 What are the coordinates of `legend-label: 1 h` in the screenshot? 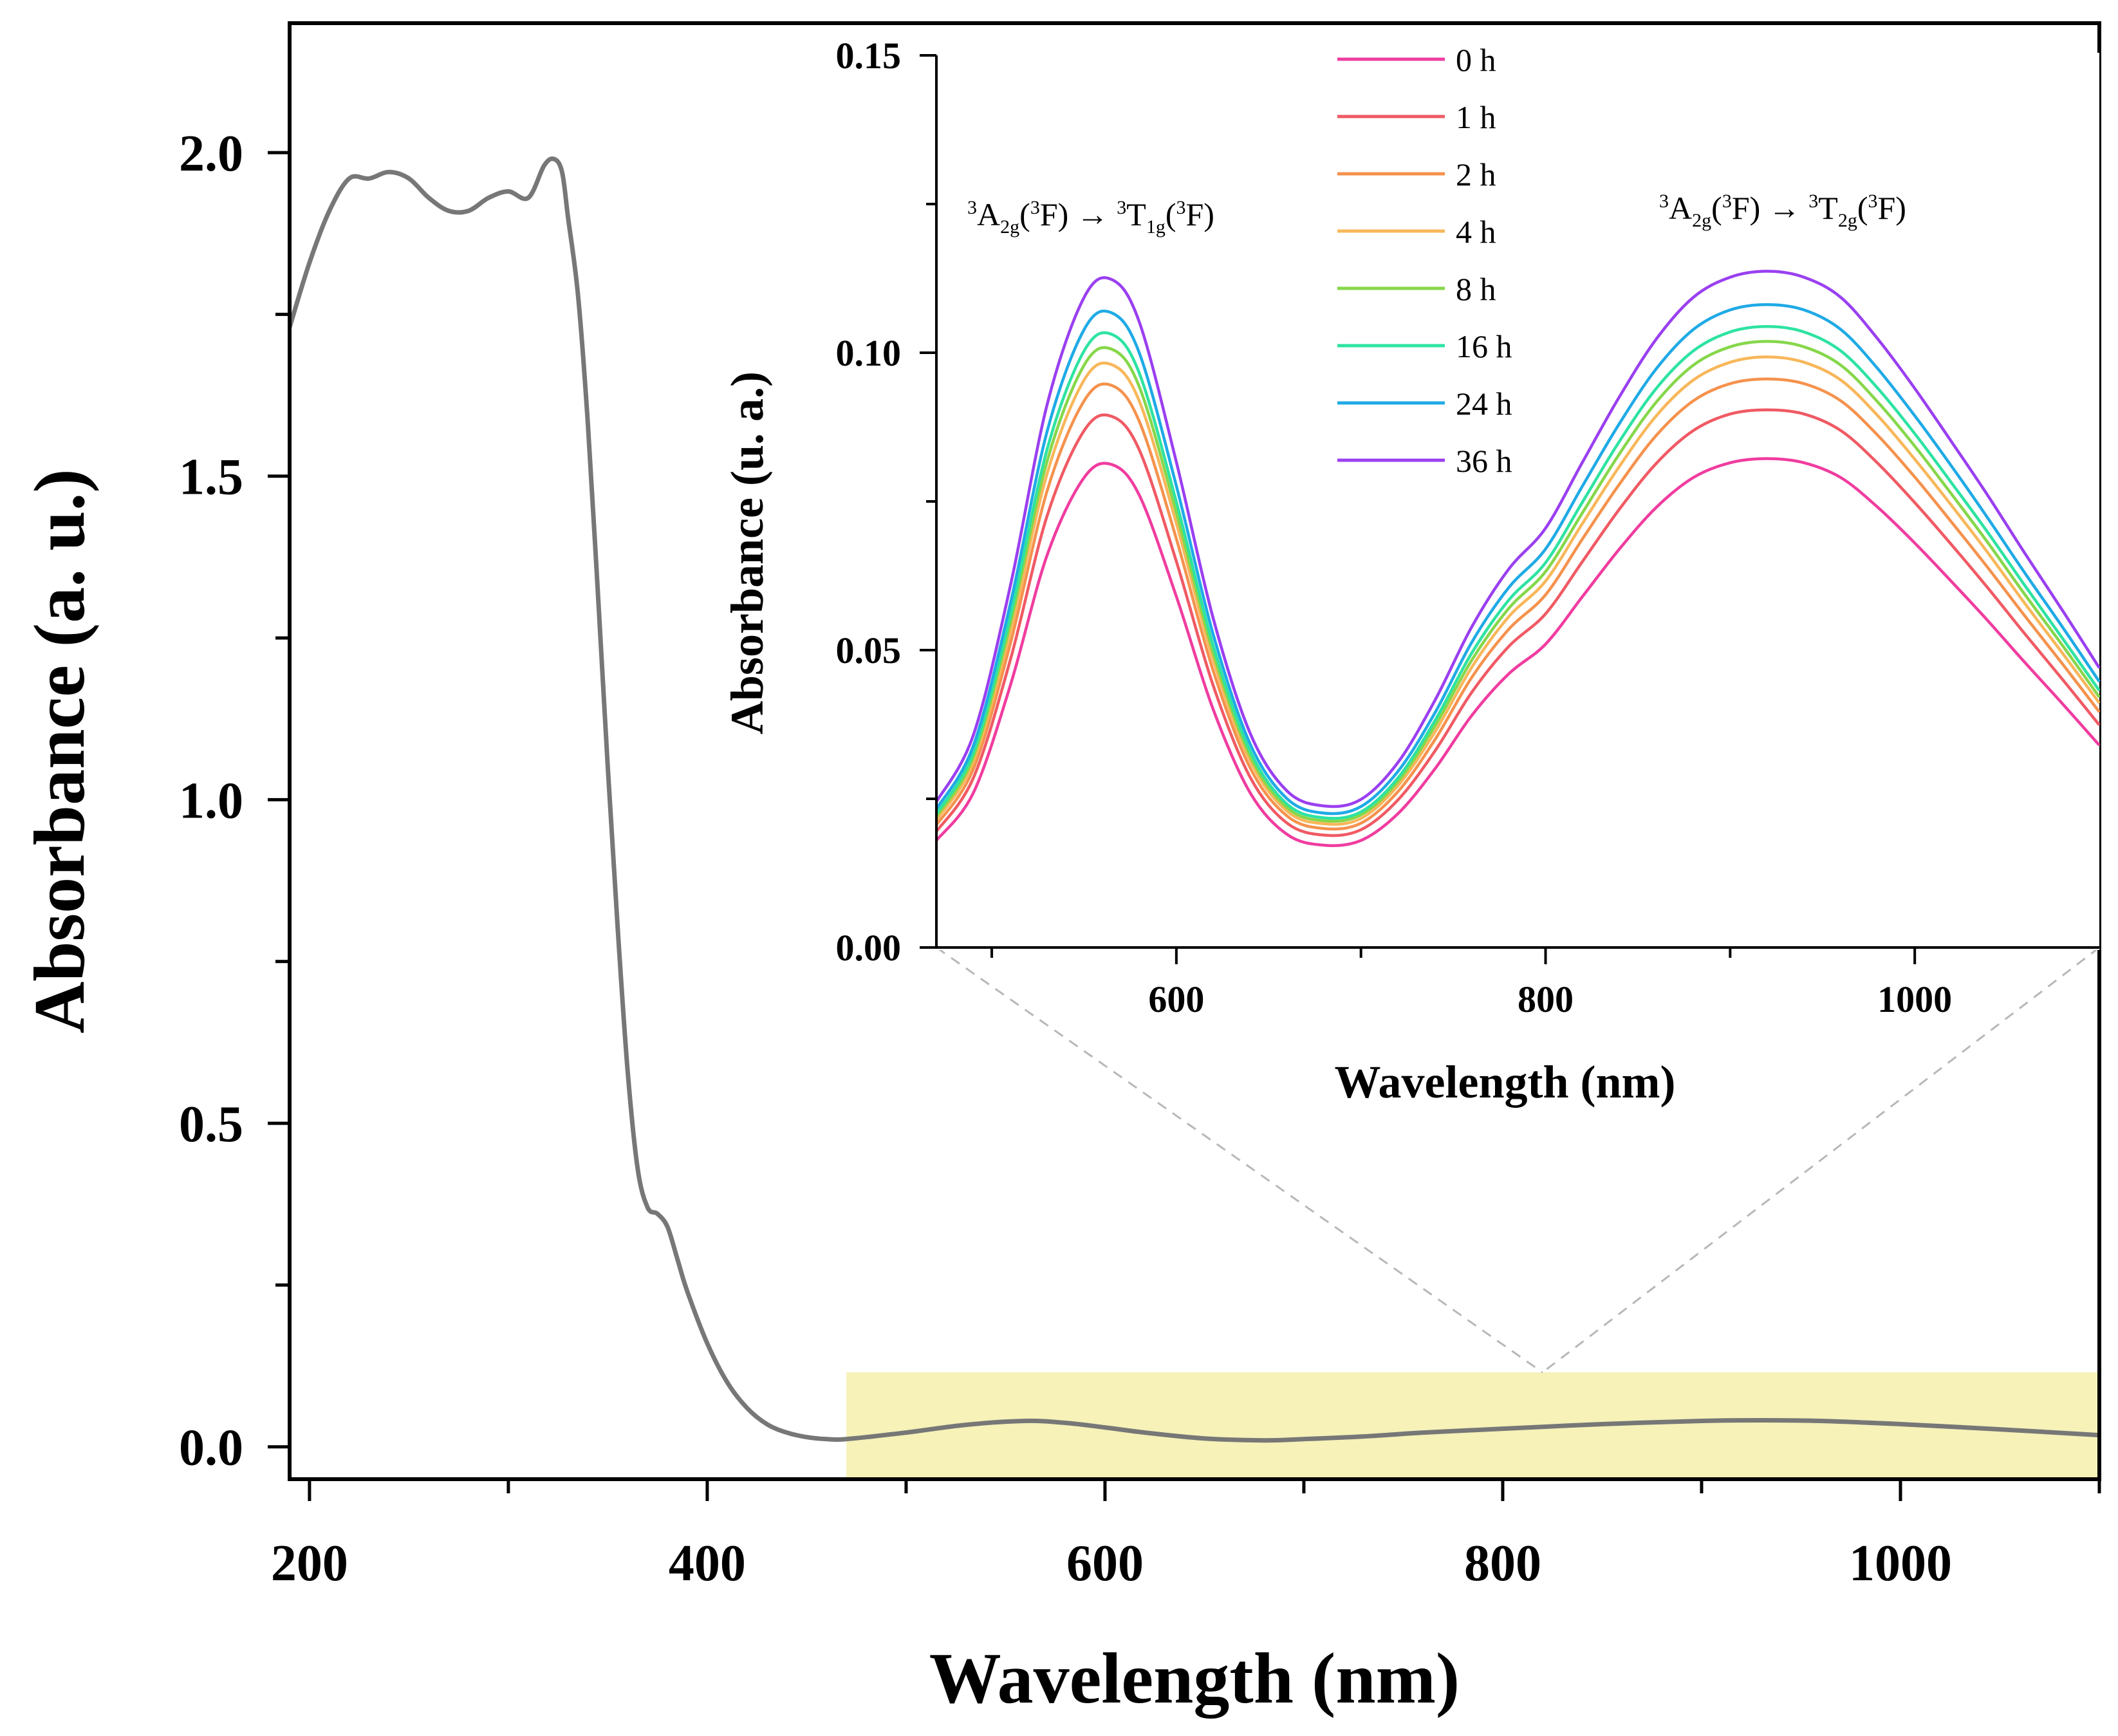 It's located at (1476, 117).